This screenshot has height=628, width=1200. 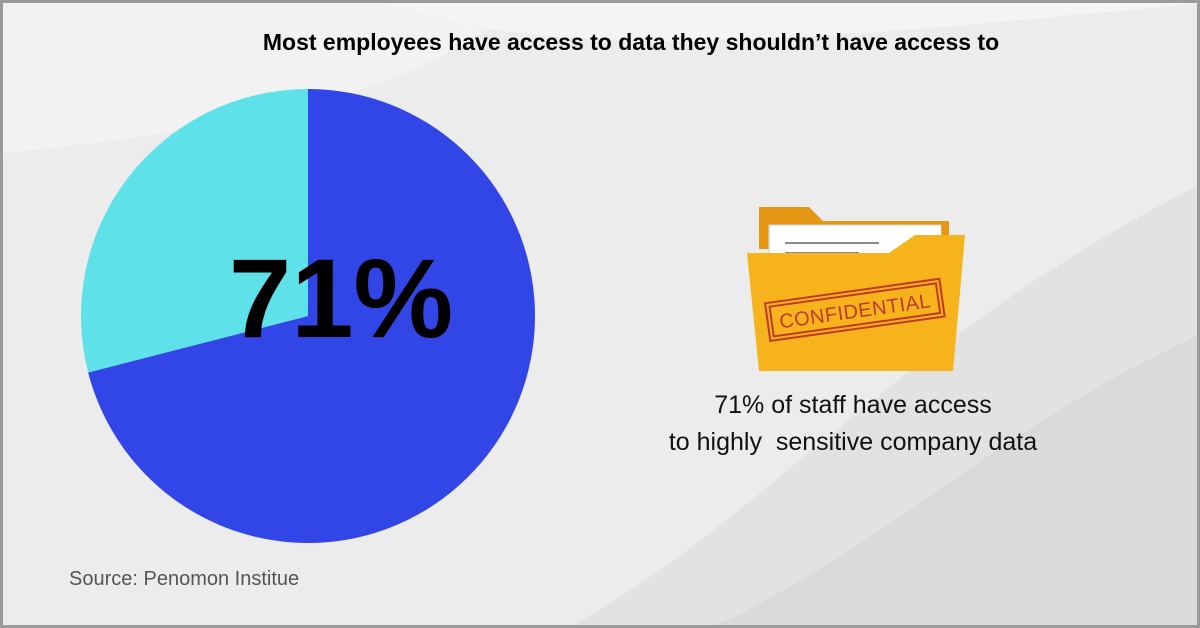 I want to click on source-note: Source: Penomon Institue, so click(x=184, y=579).